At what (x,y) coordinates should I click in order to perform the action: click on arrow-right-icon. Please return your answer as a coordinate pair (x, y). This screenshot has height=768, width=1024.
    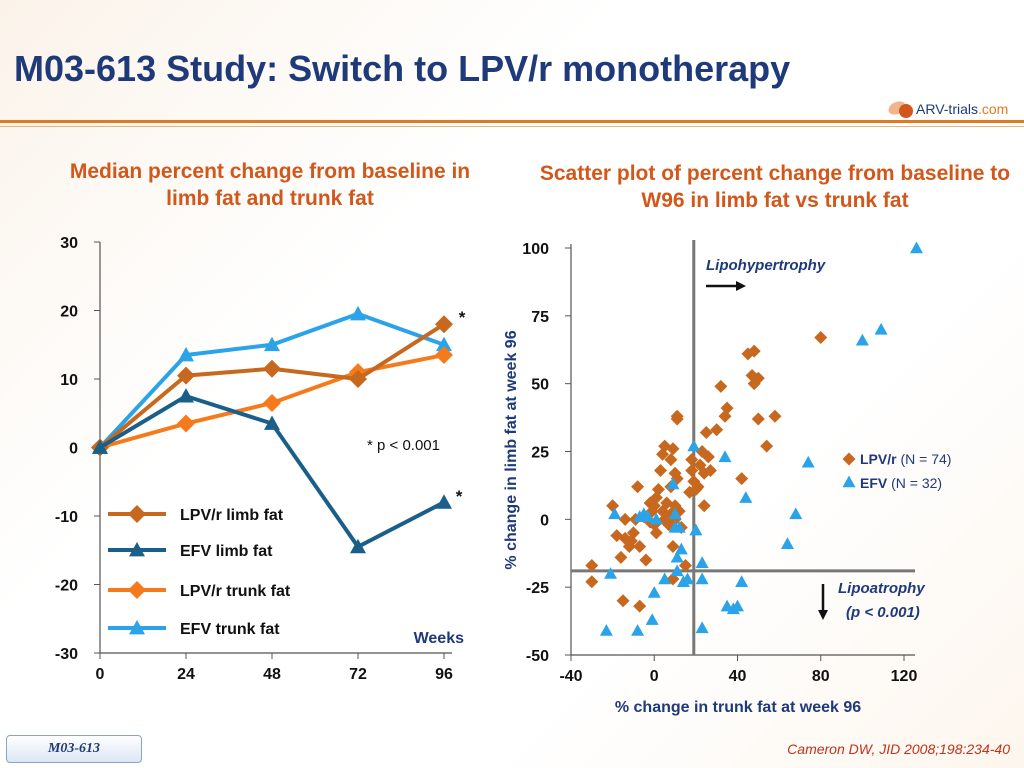
    Looking at the image, I should click on (741, 286).